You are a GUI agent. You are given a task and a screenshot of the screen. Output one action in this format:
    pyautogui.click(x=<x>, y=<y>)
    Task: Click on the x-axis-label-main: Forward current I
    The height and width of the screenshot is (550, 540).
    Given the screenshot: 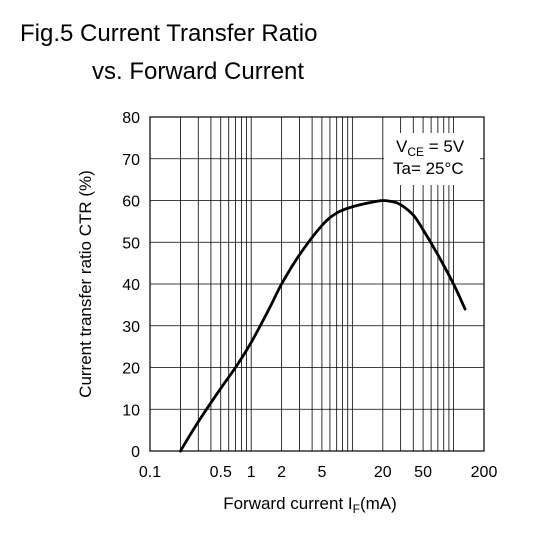 What is the action you would take?
    pyautogui.click(x=288, y=503)
    